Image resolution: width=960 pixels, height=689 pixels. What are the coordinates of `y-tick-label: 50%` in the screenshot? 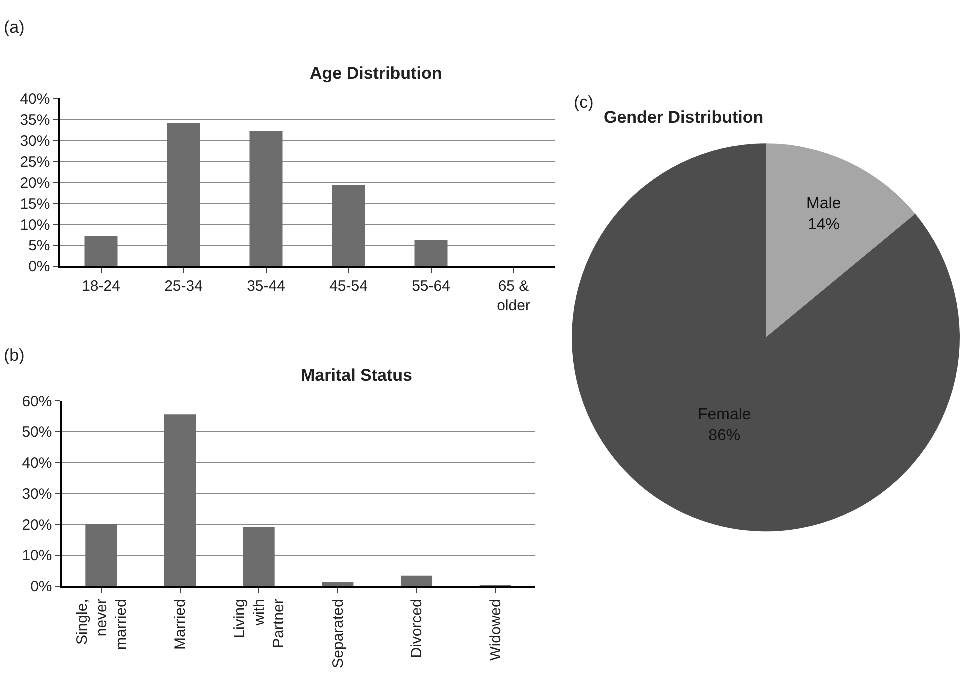 It's located at (37, 433).